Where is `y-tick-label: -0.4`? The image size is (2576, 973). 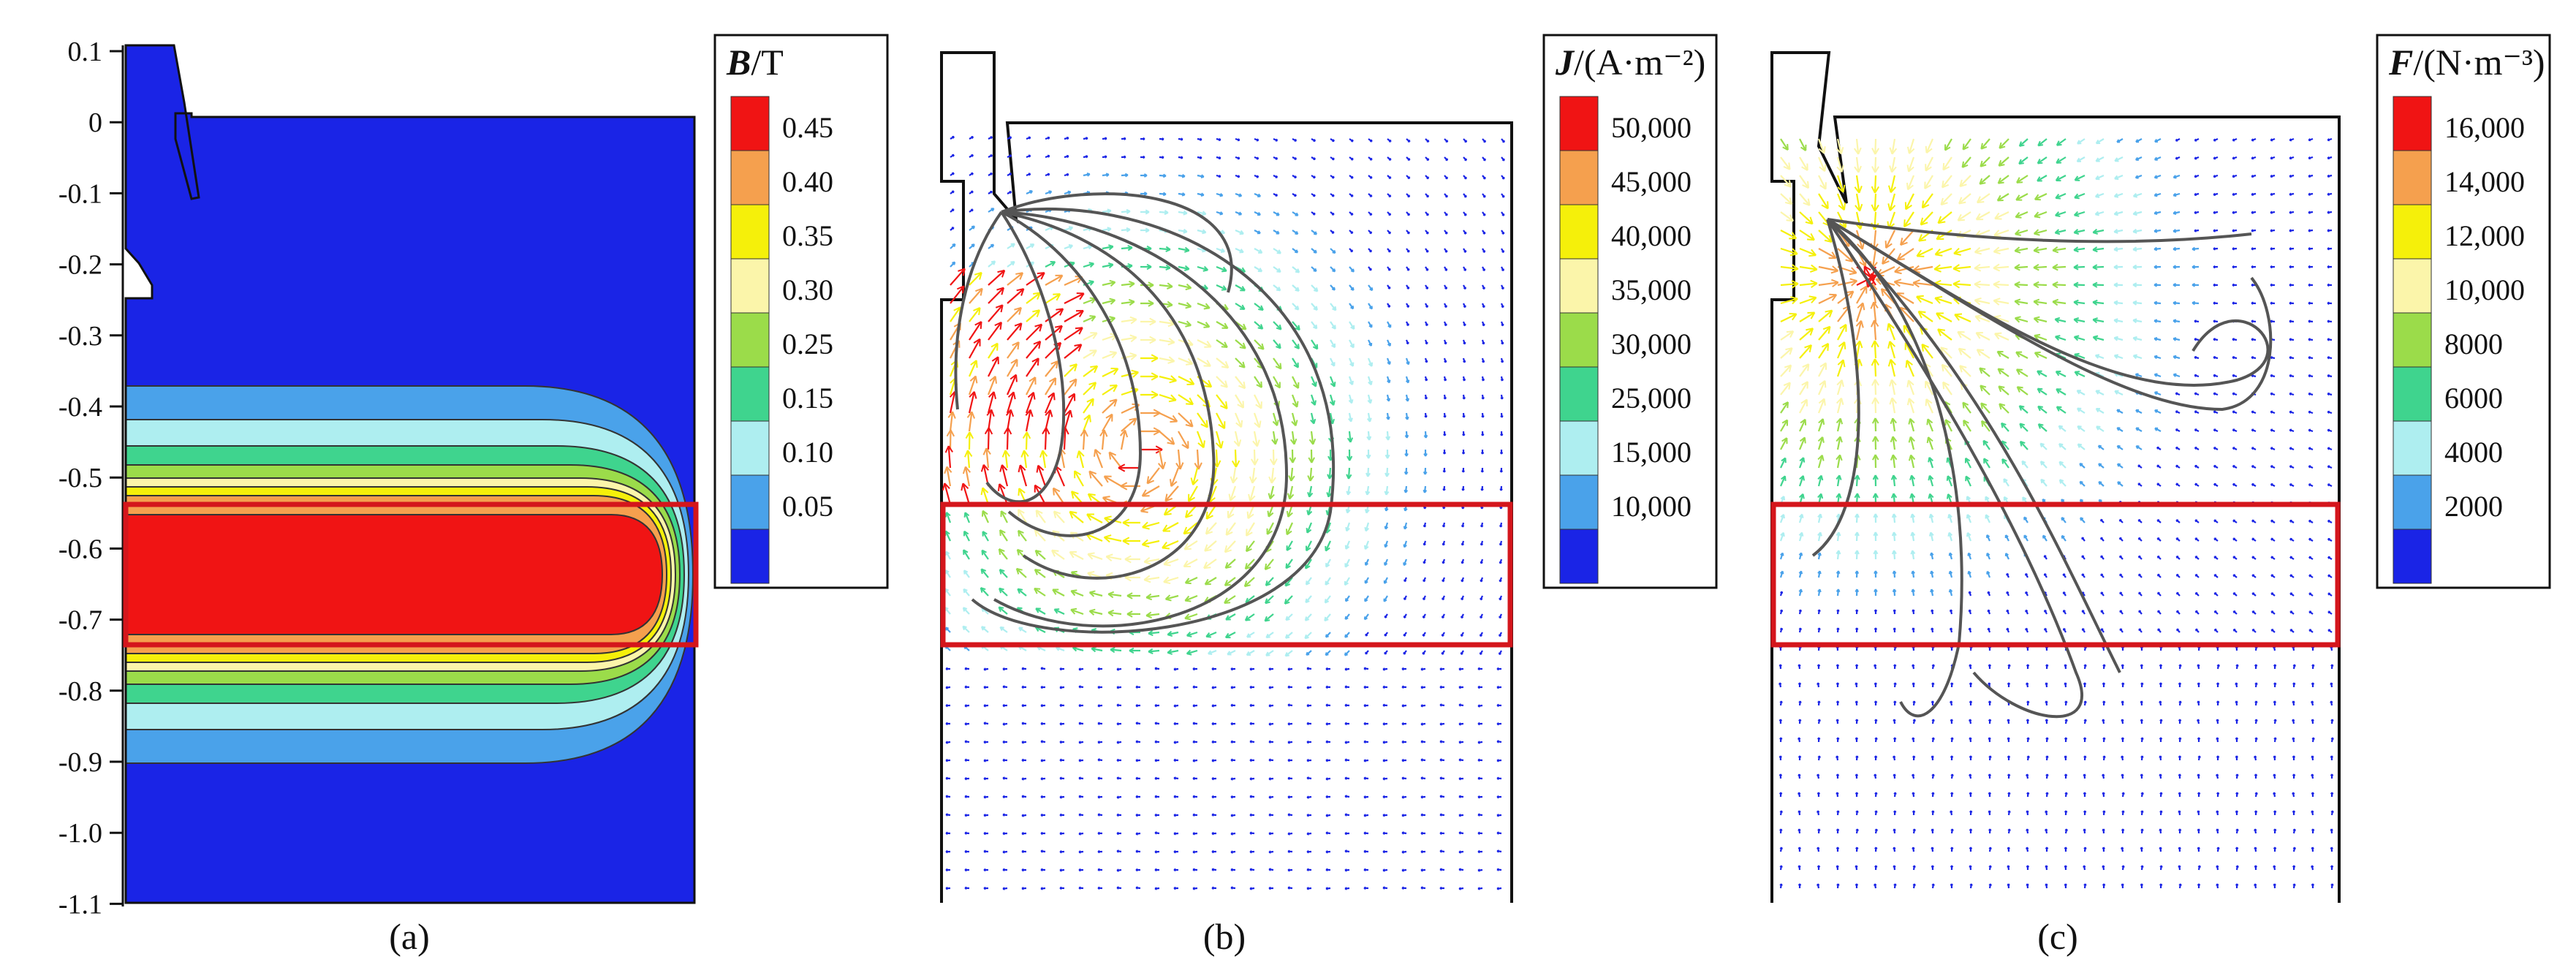 y-tick-label: -0.4 is located at coordinates (80, 407).